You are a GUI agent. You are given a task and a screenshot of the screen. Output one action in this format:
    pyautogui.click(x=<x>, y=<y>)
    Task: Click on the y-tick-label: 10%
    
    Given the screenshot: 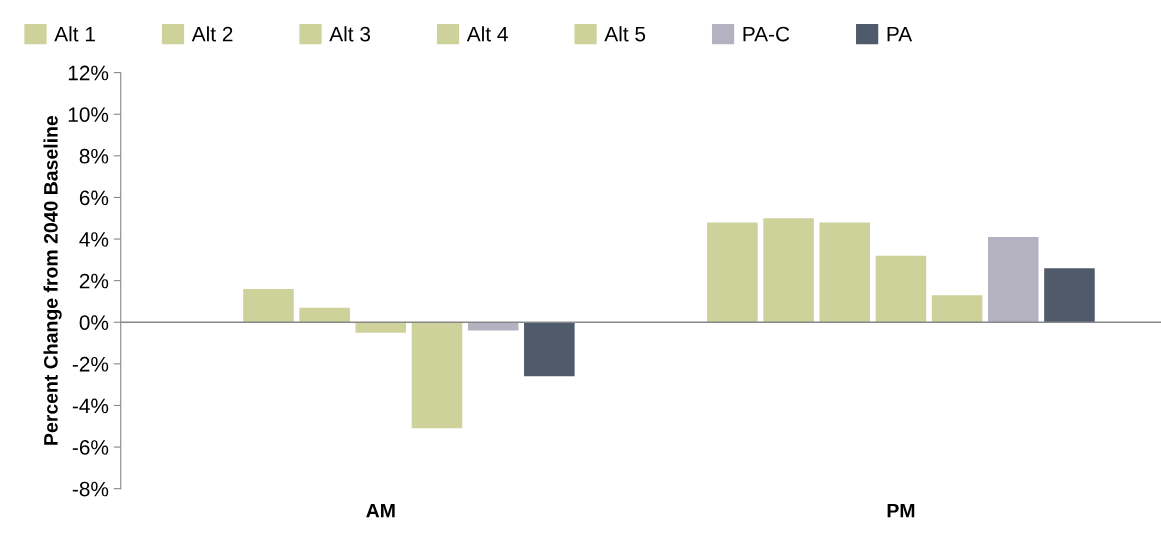 What is the action you would take?
    pyautogui.click(x=88, y=114)
    